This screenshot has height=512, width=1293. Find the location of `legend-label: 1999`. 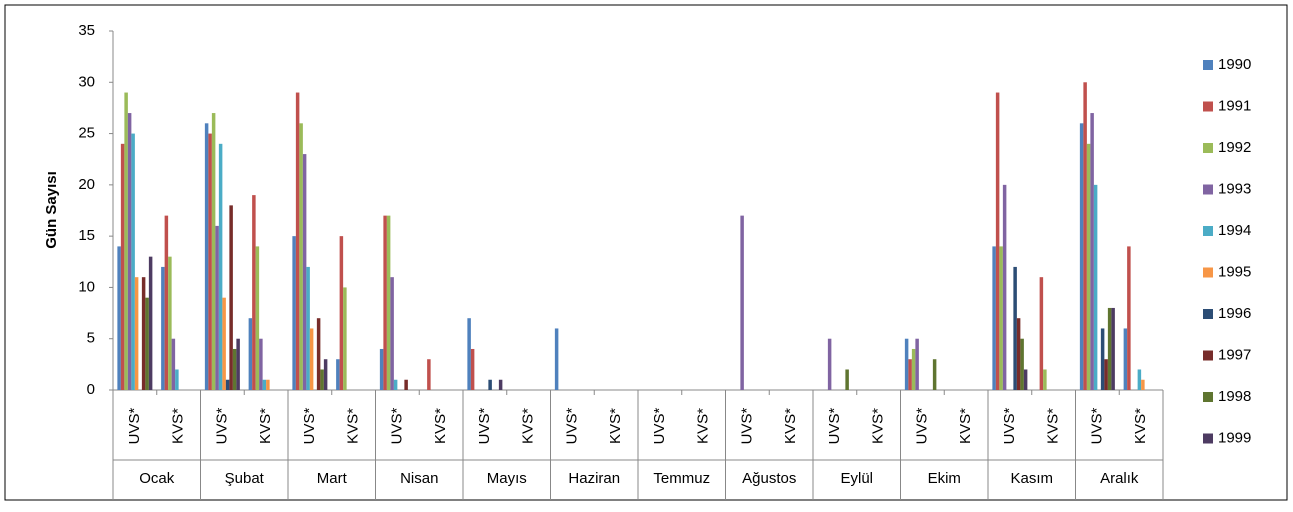

legend-label: 1999 is located at coordinates (1234, 437).